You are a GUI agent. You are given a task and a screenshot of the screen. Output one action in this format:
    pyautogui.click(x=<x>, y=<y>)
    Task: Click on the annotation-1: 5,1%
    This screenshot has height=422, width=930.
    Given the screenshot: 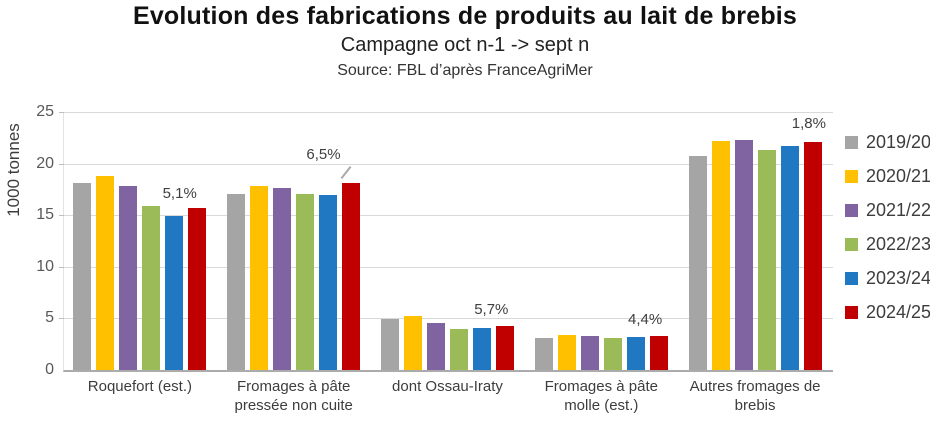 What is the action you would take?
    pyautogui.click(x=179, y=193)
    